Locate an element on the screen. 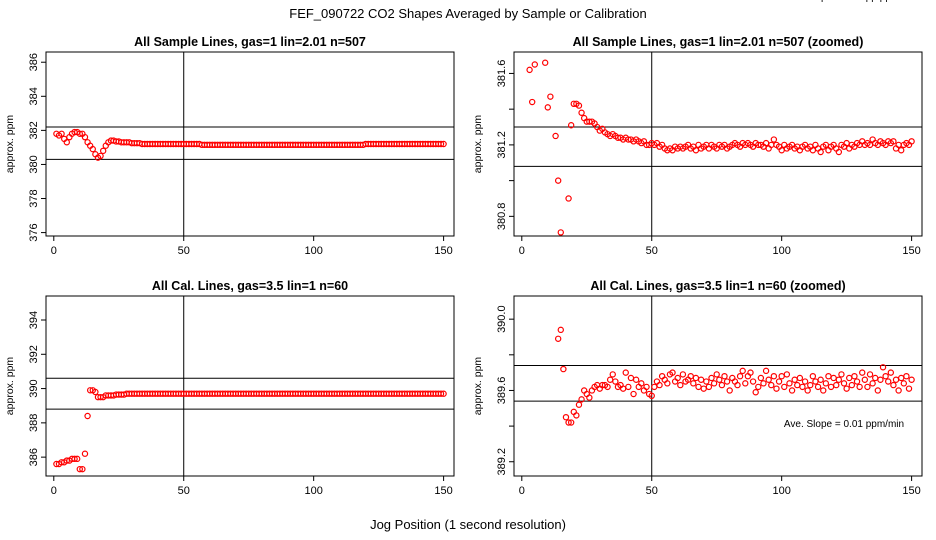 This screenshot has width=936, height=540. y-tick-label: 389.2 is located at coordinates (502, 462).